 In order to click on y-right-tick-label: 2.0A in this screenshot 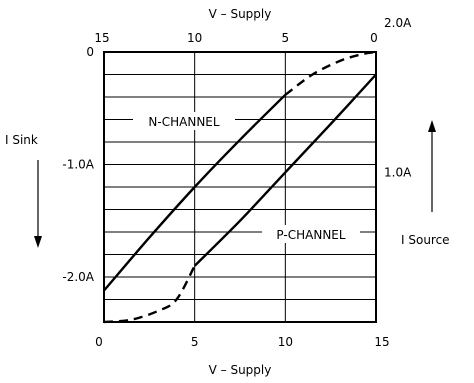, I will do `click(398, 23)`.